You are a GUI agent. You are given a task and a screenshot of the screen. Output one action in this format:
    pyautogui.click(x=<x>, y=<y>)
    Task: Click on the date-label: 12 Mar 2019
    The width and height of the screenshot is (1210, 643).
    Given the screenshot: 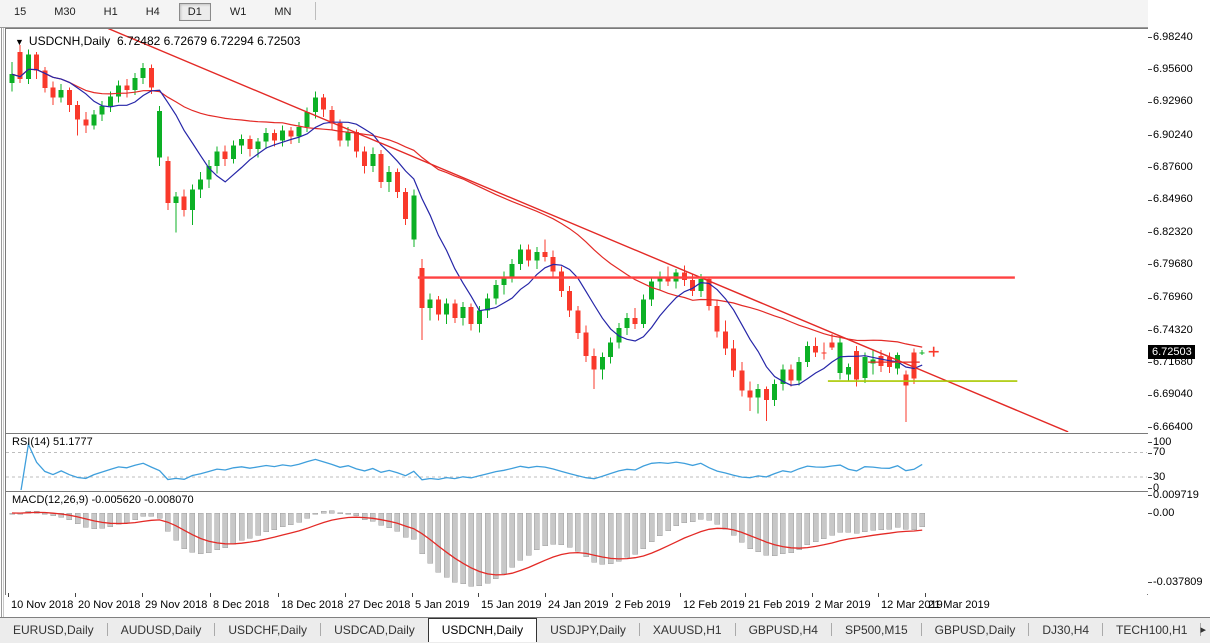 What is the action you would take?
    pyautogui.click(x=912, y=605)
    